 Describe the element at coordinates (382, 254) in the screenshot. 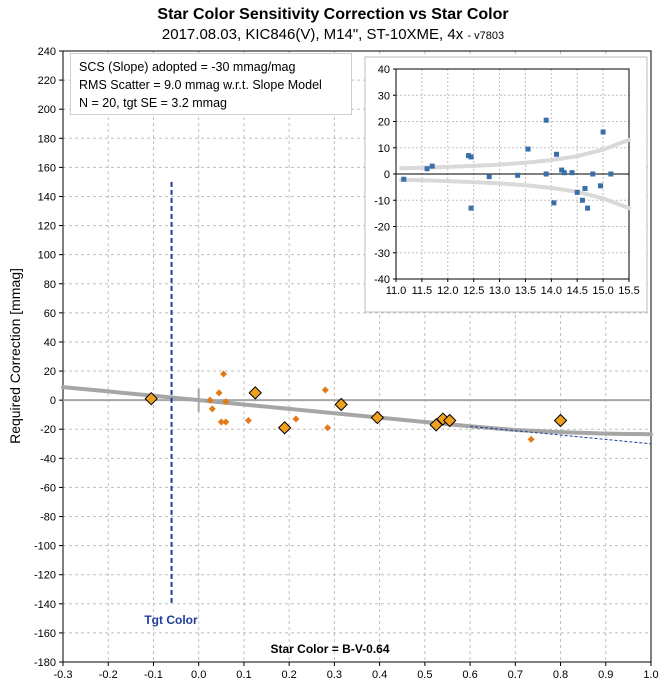

I see `inset-y-tick-label: -30` at that location.